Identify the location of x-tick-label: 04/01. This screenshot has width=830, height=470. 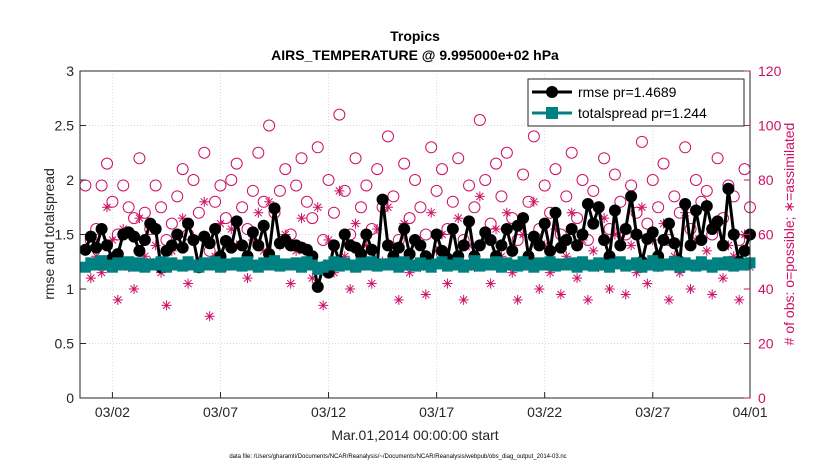
(749, 412).